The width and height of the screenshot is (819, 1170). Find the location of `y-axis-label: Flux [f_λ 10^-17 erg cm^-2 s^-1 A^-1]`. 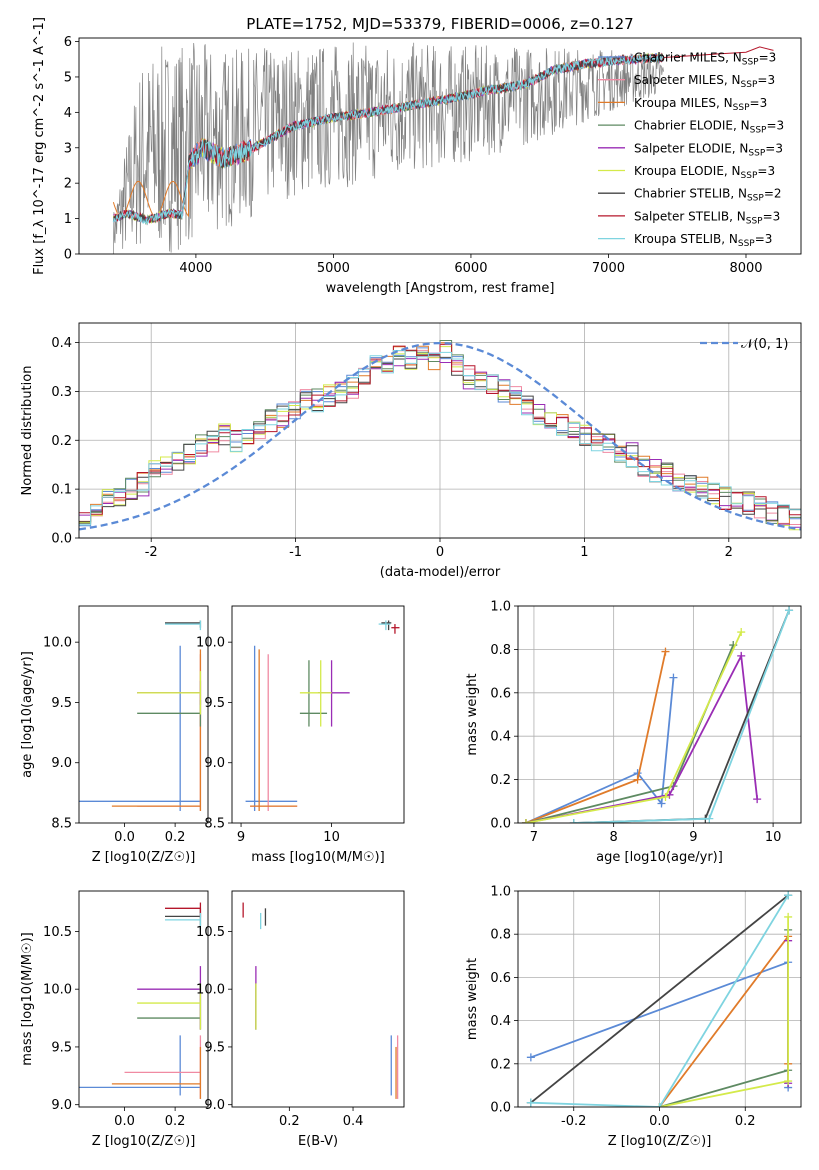

y-axis-label: Flux [f_λ 10^-17 erg cm^-2 s^-1 A^-1] is located at coordinates (39, 146).